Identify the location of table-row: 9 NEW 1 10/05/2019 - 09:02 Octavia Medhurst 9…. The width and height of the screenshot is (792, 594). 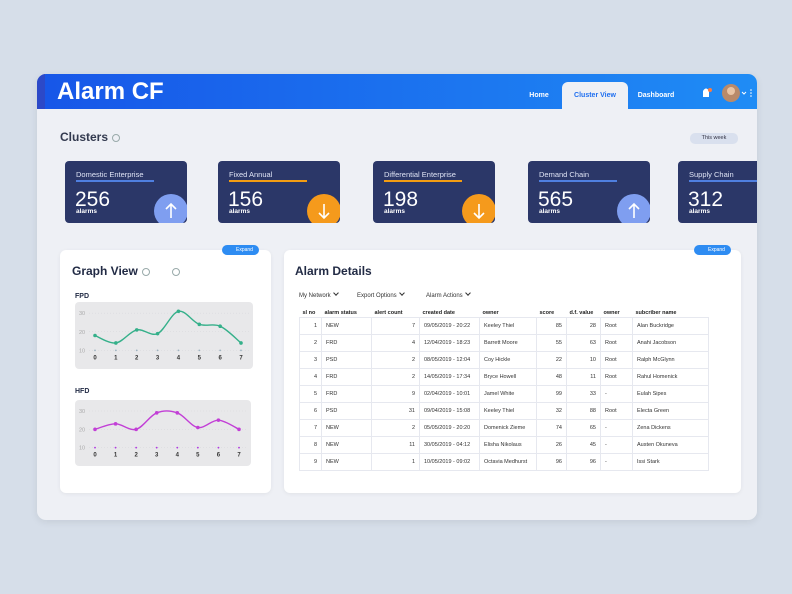
(504, 462).